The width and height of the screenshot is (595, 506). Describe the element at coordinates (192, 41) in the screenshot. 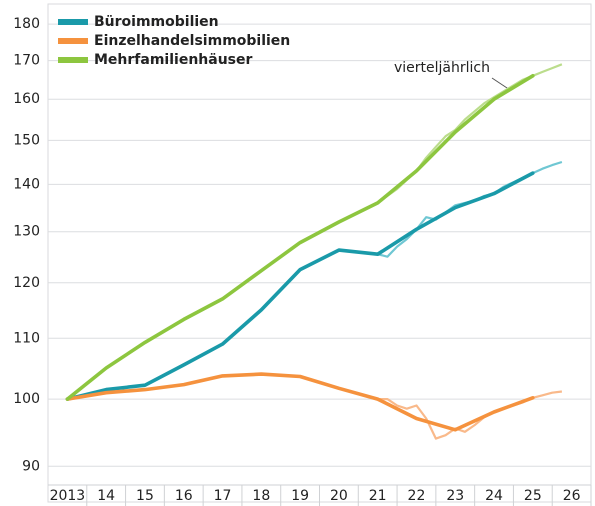

I see `legend-label: Einzelhandelsimmobilien` at that location.